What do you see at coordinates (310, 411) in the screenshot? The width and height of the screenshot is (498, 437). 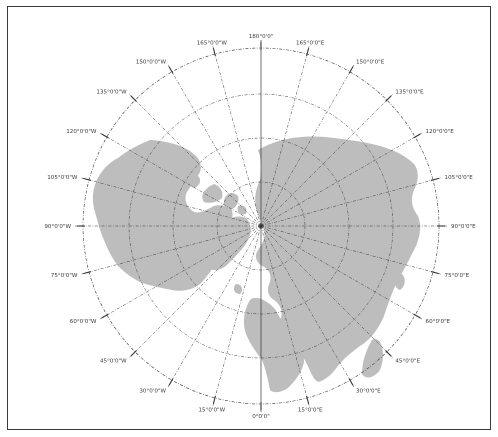 I see `meridian-label: 15°0'0"E` at bounding box center [310, 411].